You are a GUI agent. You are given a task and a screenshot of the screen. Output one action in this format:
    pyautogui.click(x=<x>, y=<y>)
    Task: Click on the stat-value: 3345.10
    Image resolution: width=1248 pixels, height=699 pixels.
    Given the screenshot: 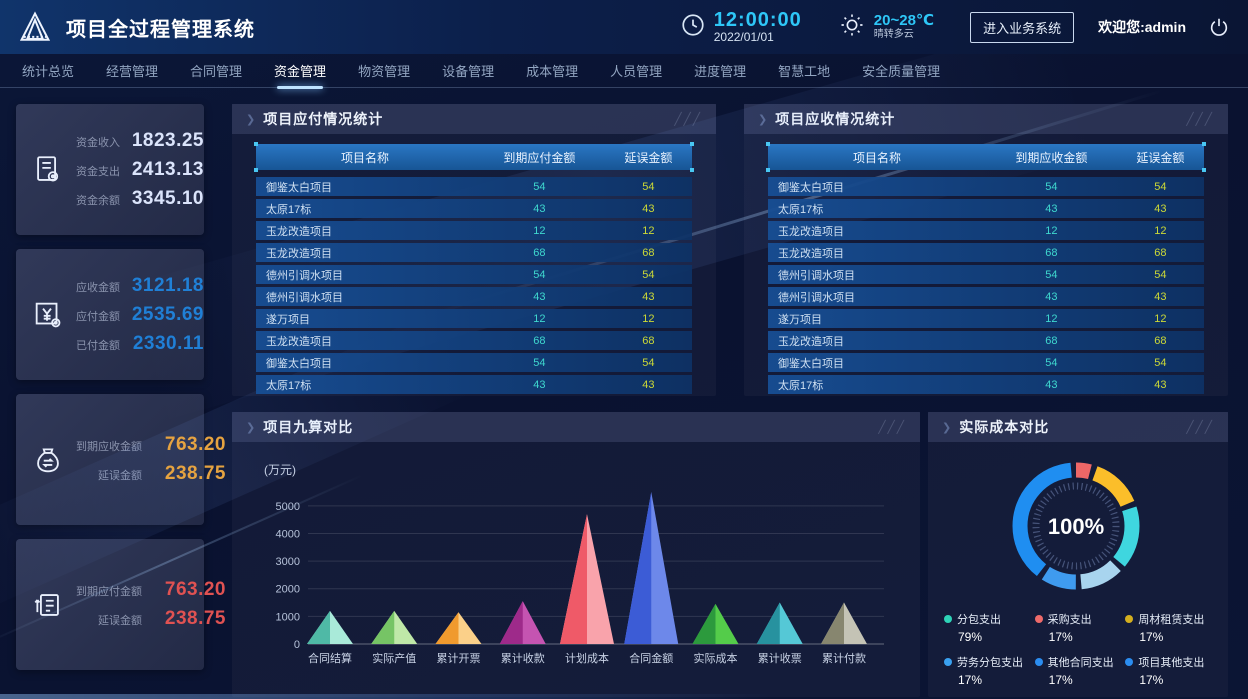 What is the action you would take?
    pyautogui.click(x=167, y=198)
    